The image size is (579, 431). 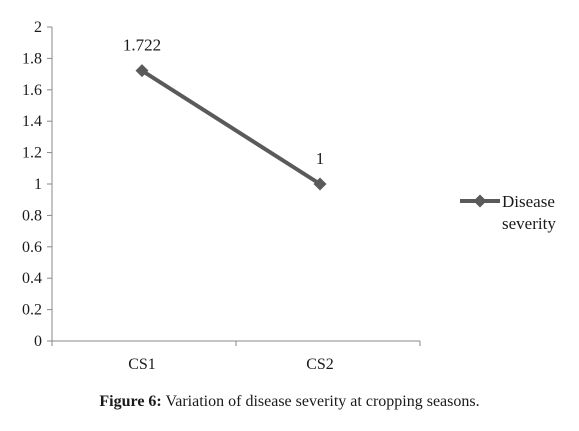 What do you see at coordinates (142, 364) in the screenshot?
I see `x-tick-label: CS1` at bounding box center [142, 364].